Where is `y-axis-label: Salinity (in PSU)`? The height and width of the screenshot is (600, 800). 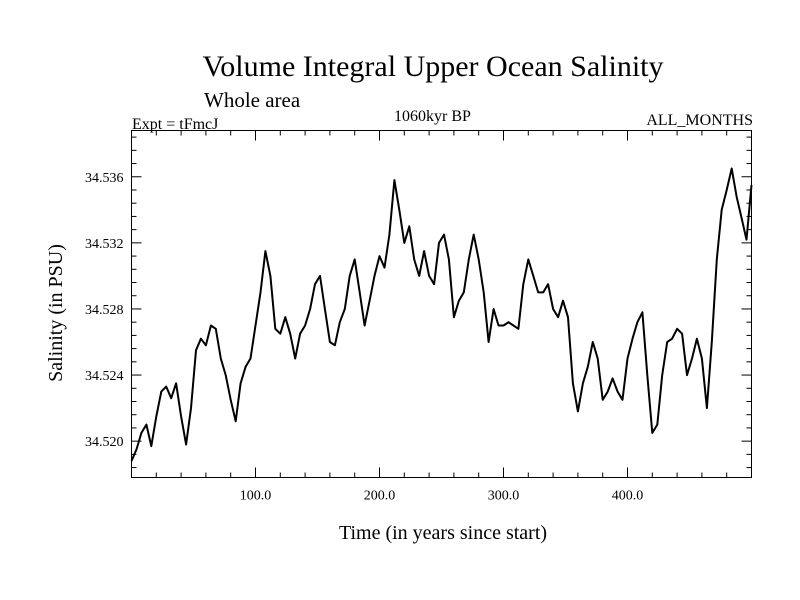
y-axis-label: Salinity (in PSU) is located at coordinates (56, 313).